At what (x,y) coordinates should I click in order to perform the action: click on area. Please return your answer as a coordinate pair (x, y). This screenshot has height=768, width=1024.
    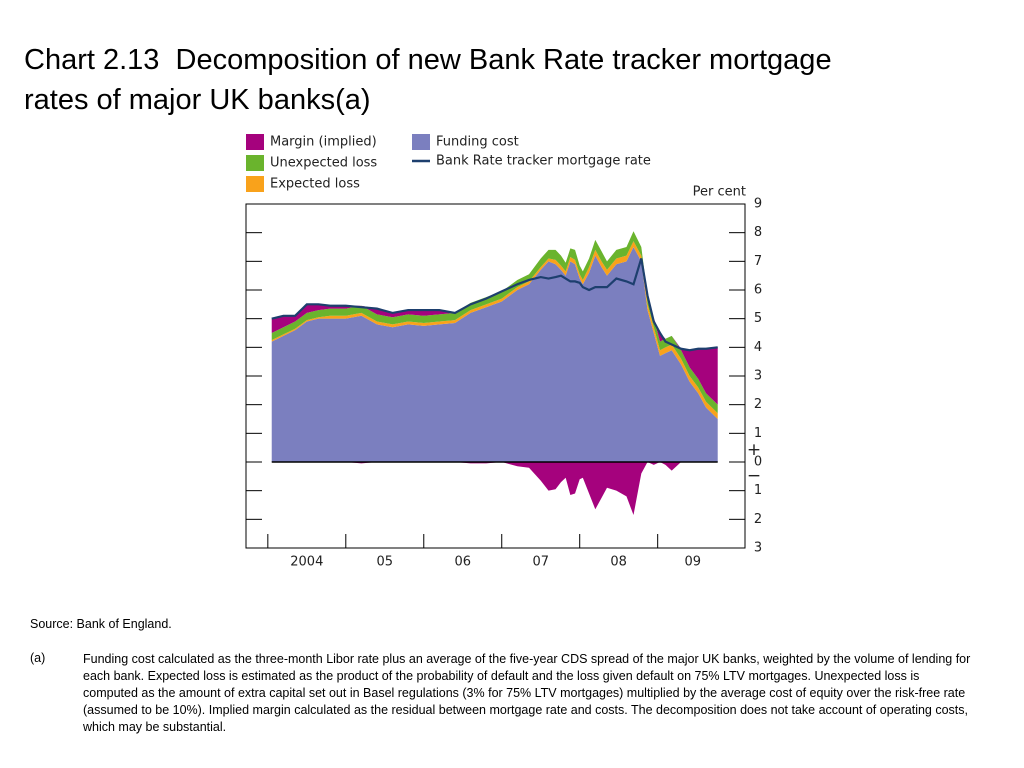
    Looking at the image, I should click on (494, 354).